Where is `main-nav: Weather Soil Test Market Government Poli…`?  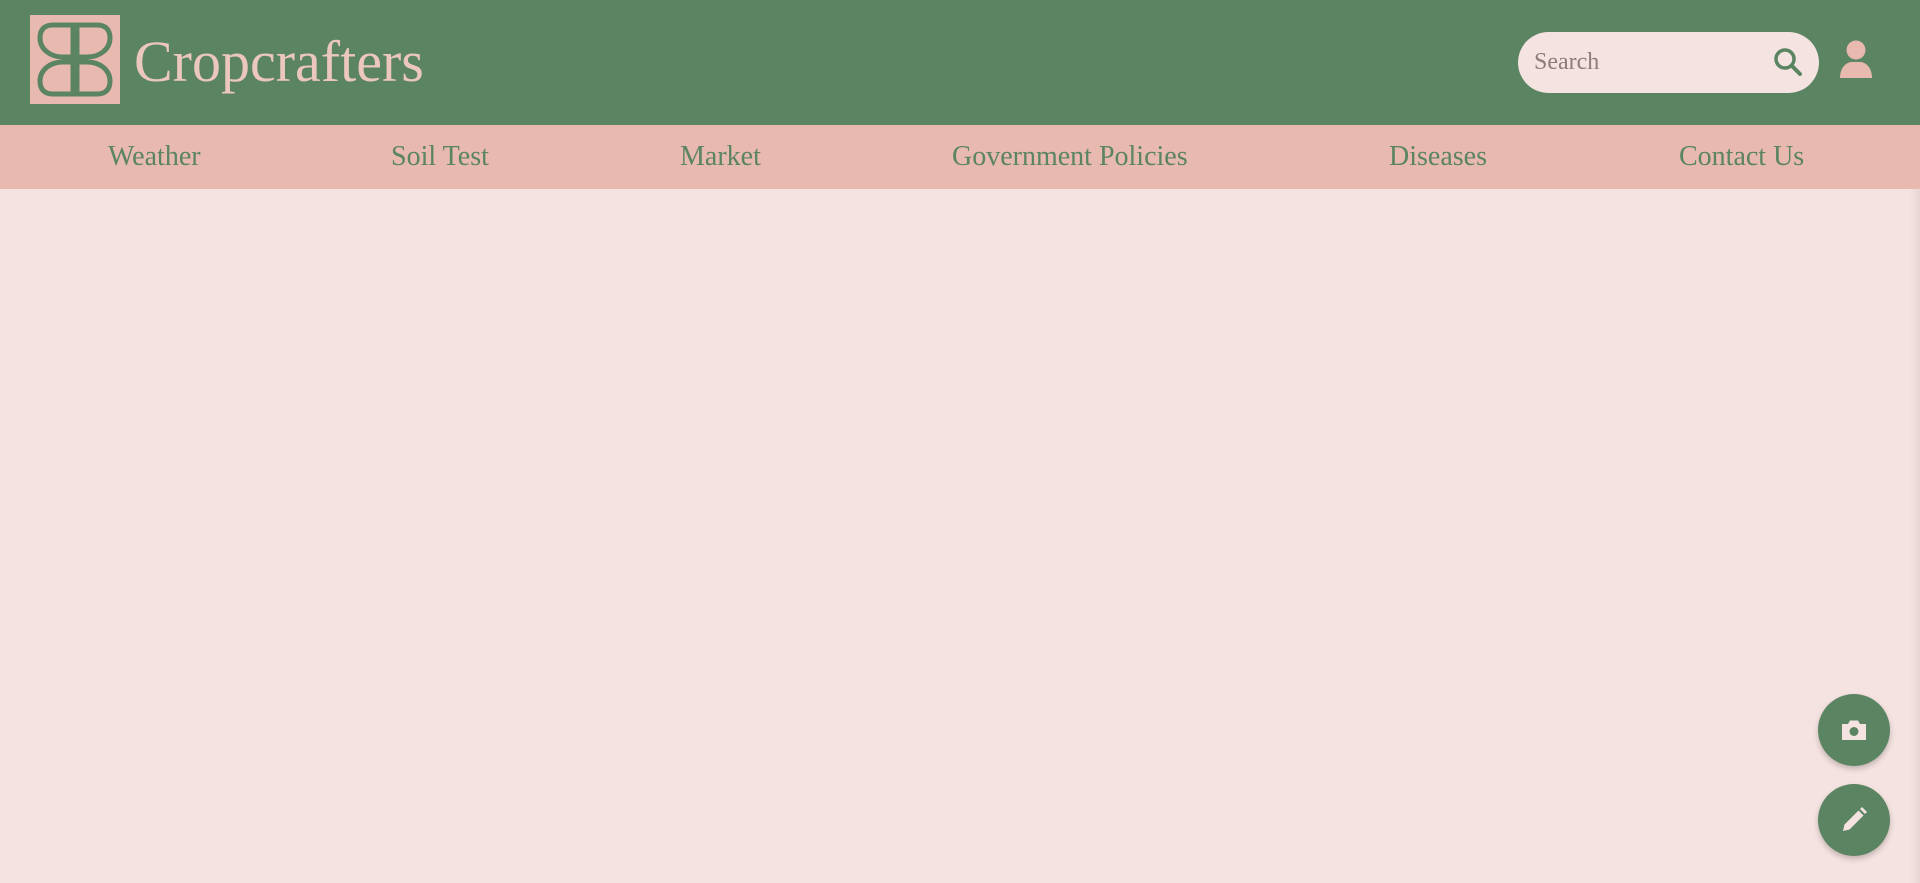 main-nav: Weather Soil Test Market Government Poli… is located at coordinates (960, 157).